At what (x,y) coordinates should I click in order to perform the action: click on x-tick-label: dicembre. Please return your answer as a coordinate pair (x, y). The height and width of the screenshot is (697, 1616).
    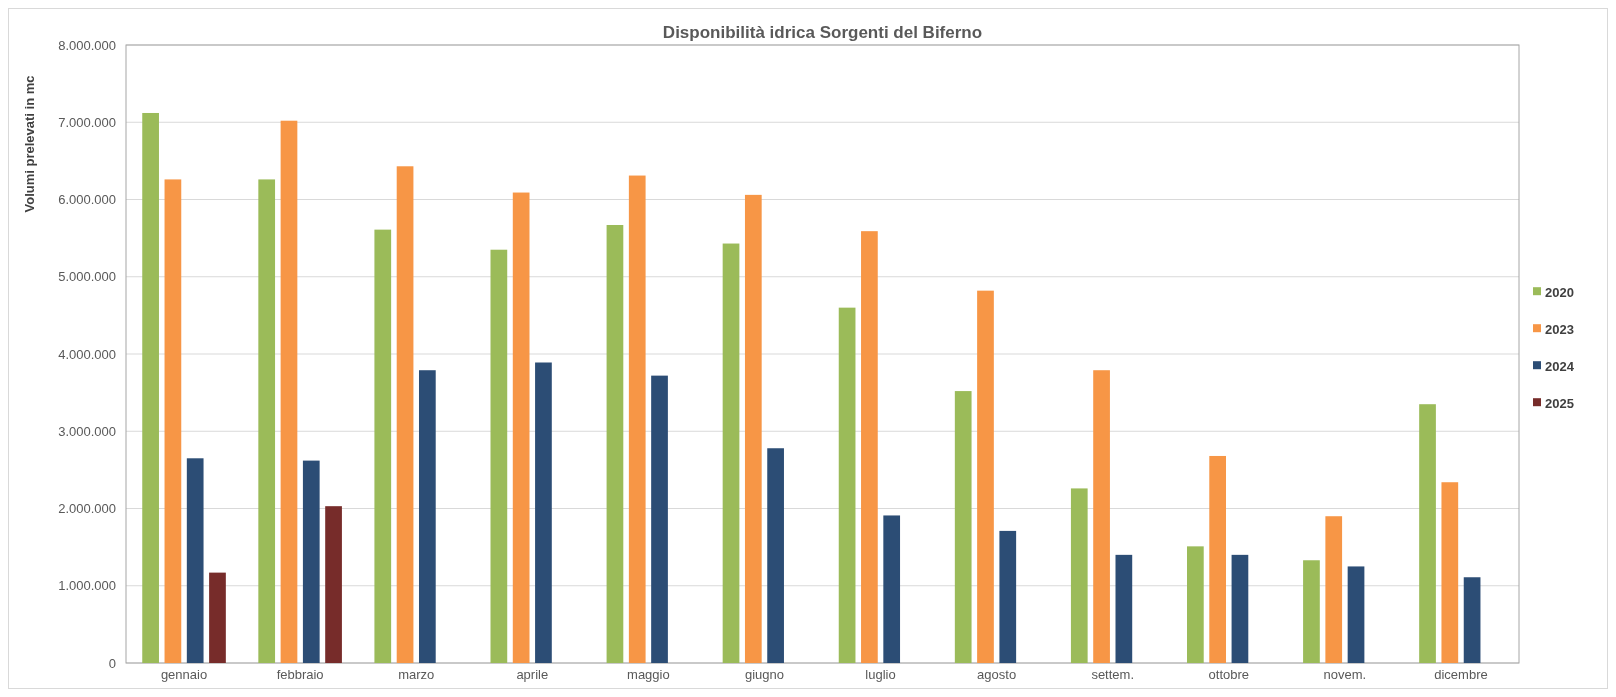
    Looking at the image, I should click on (1461, 674).